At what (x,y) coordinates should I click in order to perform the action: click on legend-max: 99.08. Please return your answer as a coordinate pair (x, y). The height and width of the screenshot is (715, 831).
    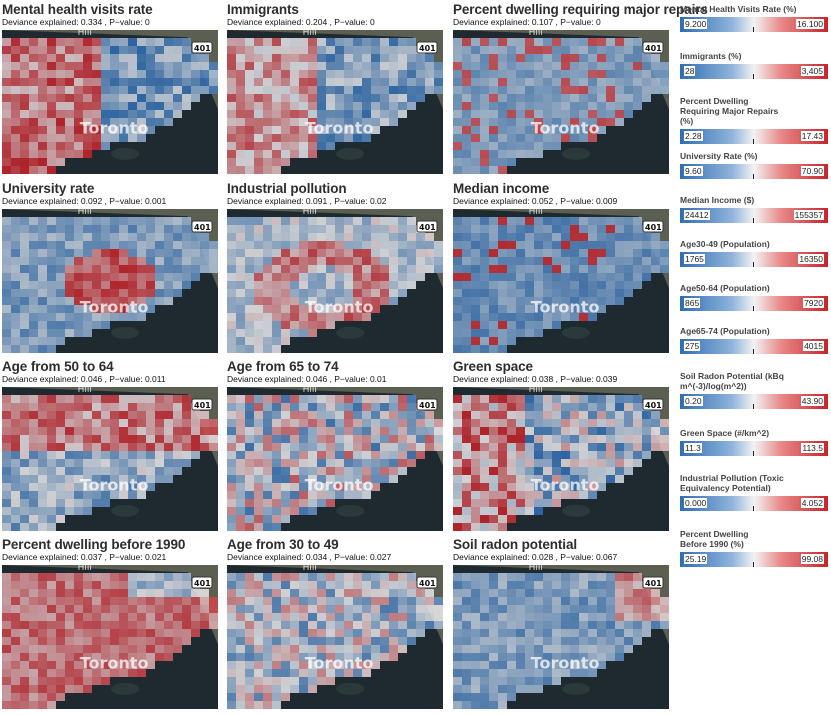
    Looking at the image, I should click on (812, 559).